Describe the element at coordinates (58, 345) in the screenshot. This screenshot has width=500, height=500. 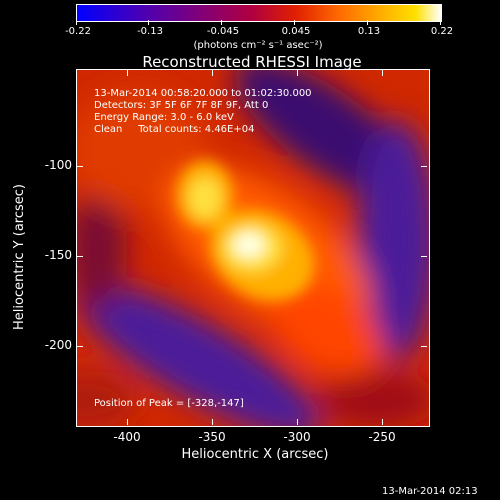
I see `y-tick-label: -200` at that location.